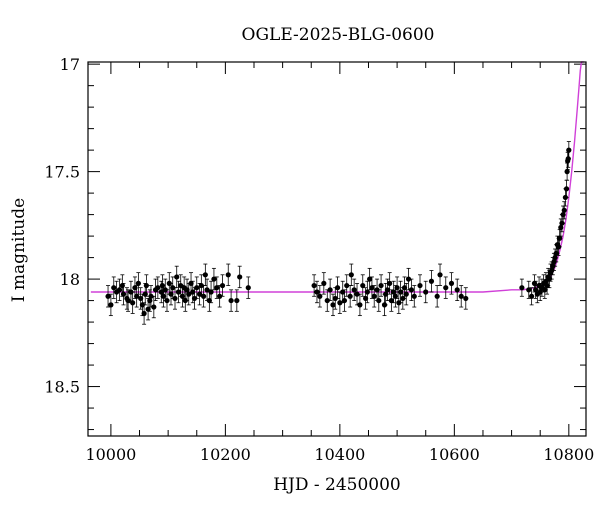  Describe the element at coordinates (454, 454) in the screenshot. I see `x-tick-label: 10600` at that location.